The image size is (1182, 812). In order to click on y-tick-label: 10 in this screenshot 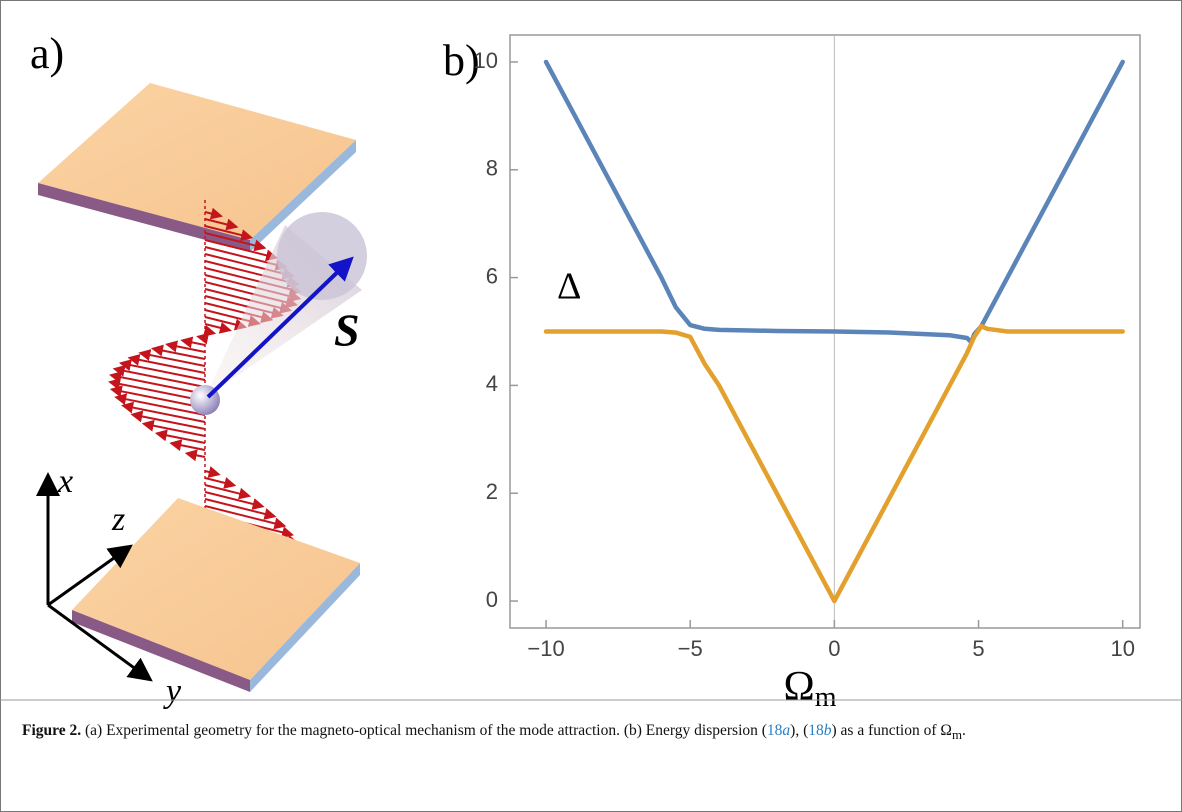, I will do `click(486, 60)`.